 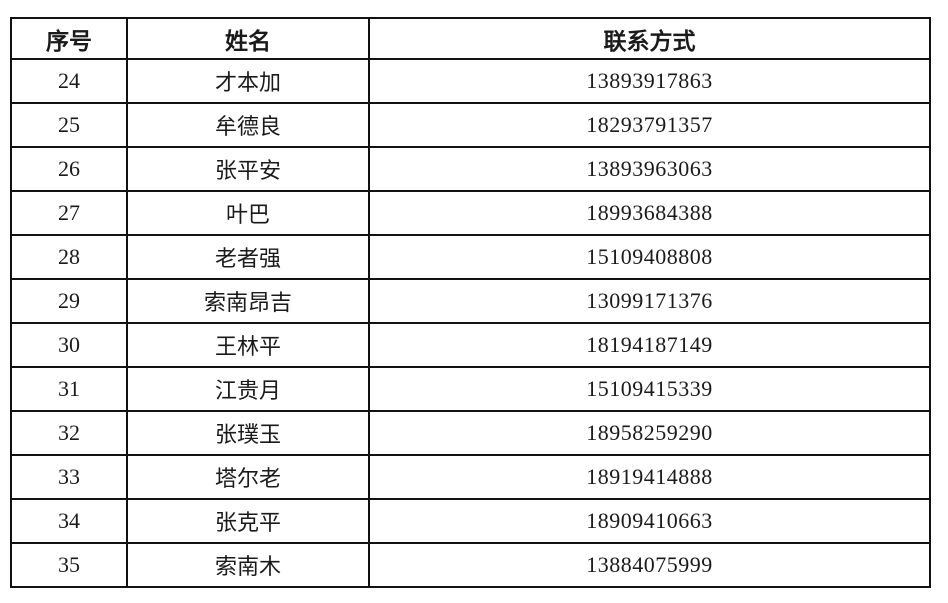 I want to click on cell-name: 索南木, so click(x=248, y=565).